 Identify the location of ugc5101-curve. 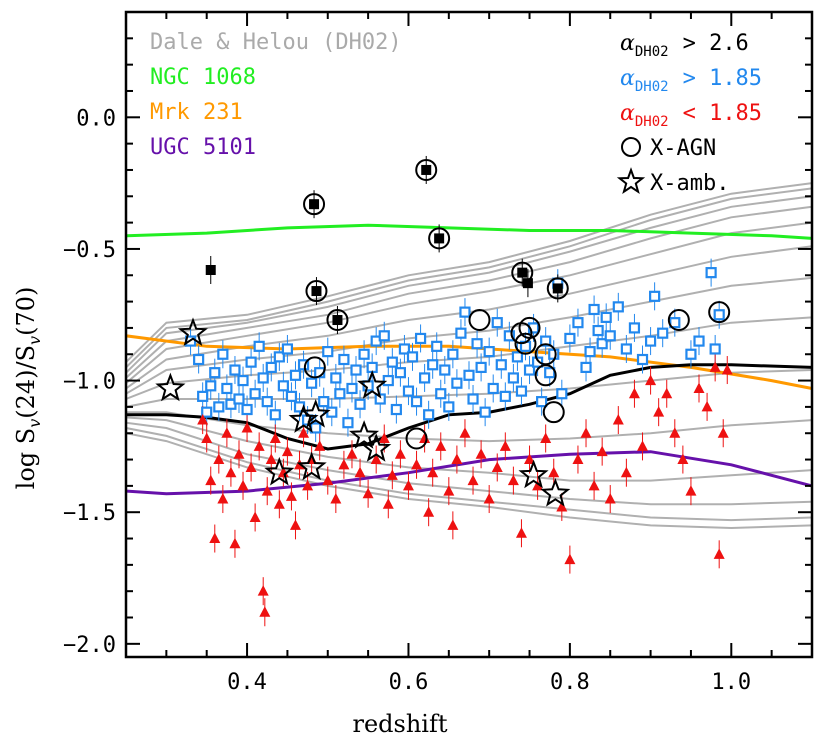
(469, 473).